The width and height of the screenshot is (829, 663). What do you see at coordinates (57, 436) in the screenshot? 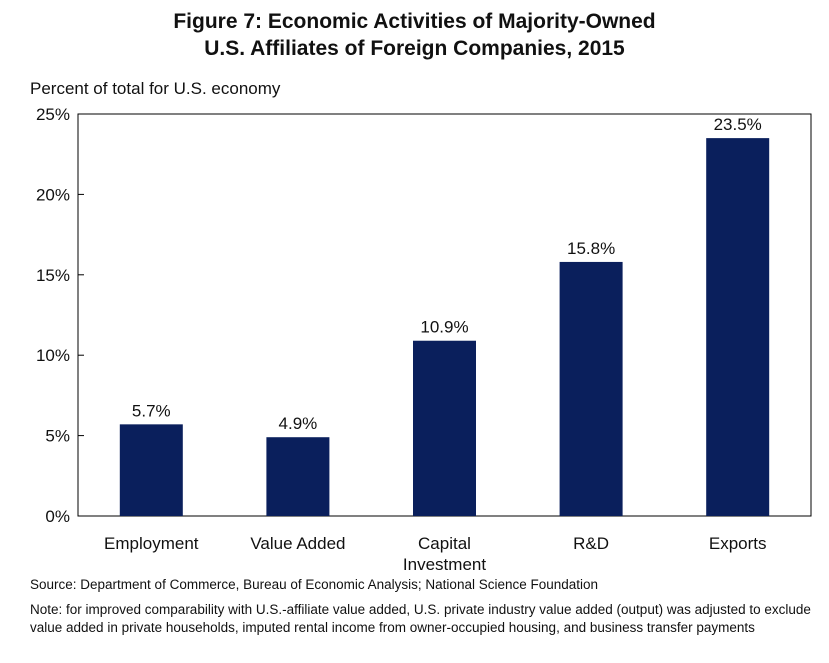
I see `y-tick-label: 5%` at bounding box center [57, 436].